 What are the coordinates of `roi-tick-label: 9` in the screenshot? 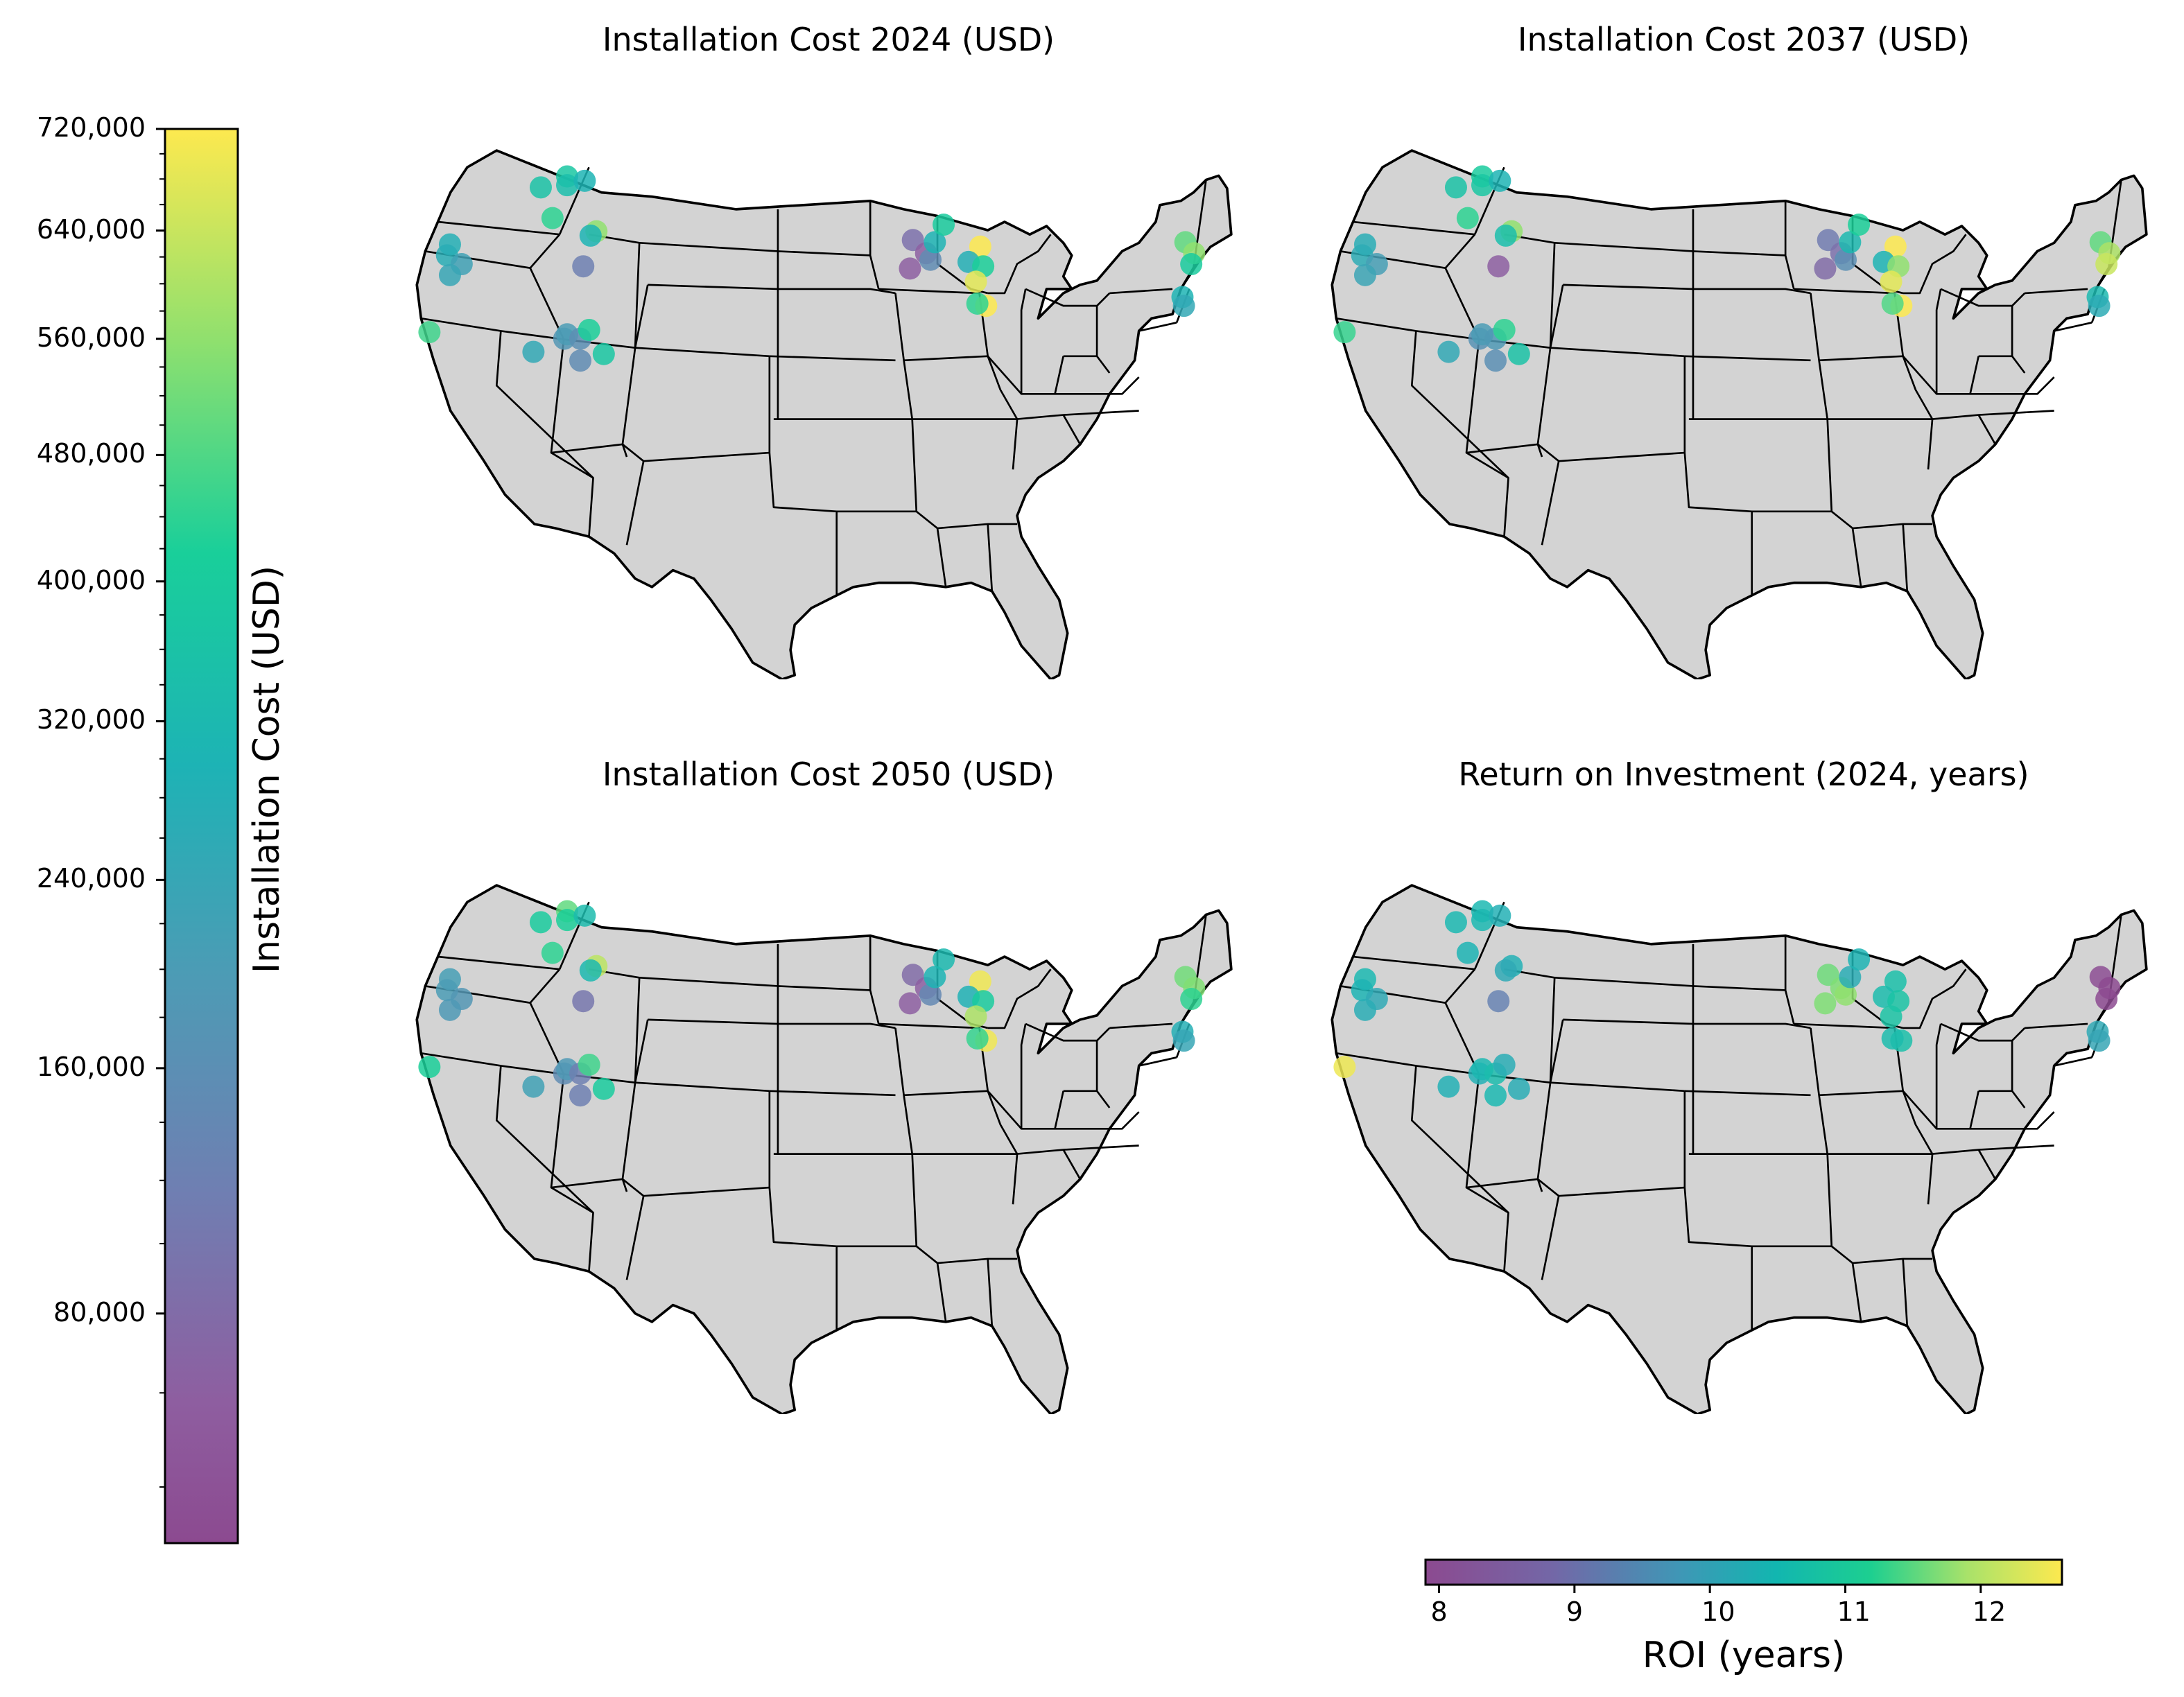 It's located at (1575, 1611).